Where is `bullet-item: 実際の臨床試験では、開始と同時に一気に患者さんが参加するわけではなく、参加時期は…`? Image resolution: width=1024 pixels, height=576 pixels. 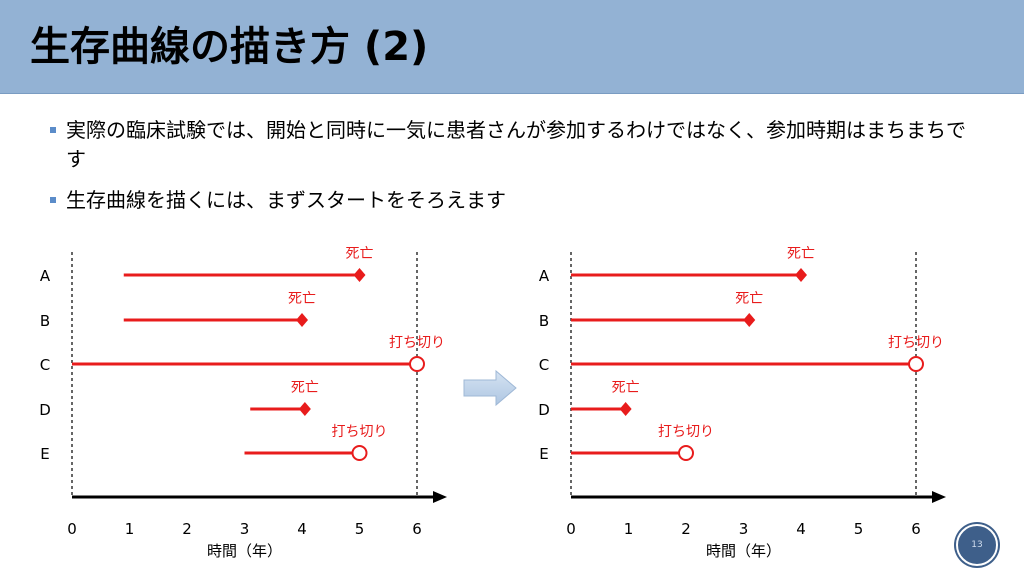
bullet-item: 実際の臨床試験では、開始と同時に一気に患者さんが参加するわけではなく、参加時期は… is located at coordinates (515, 145).